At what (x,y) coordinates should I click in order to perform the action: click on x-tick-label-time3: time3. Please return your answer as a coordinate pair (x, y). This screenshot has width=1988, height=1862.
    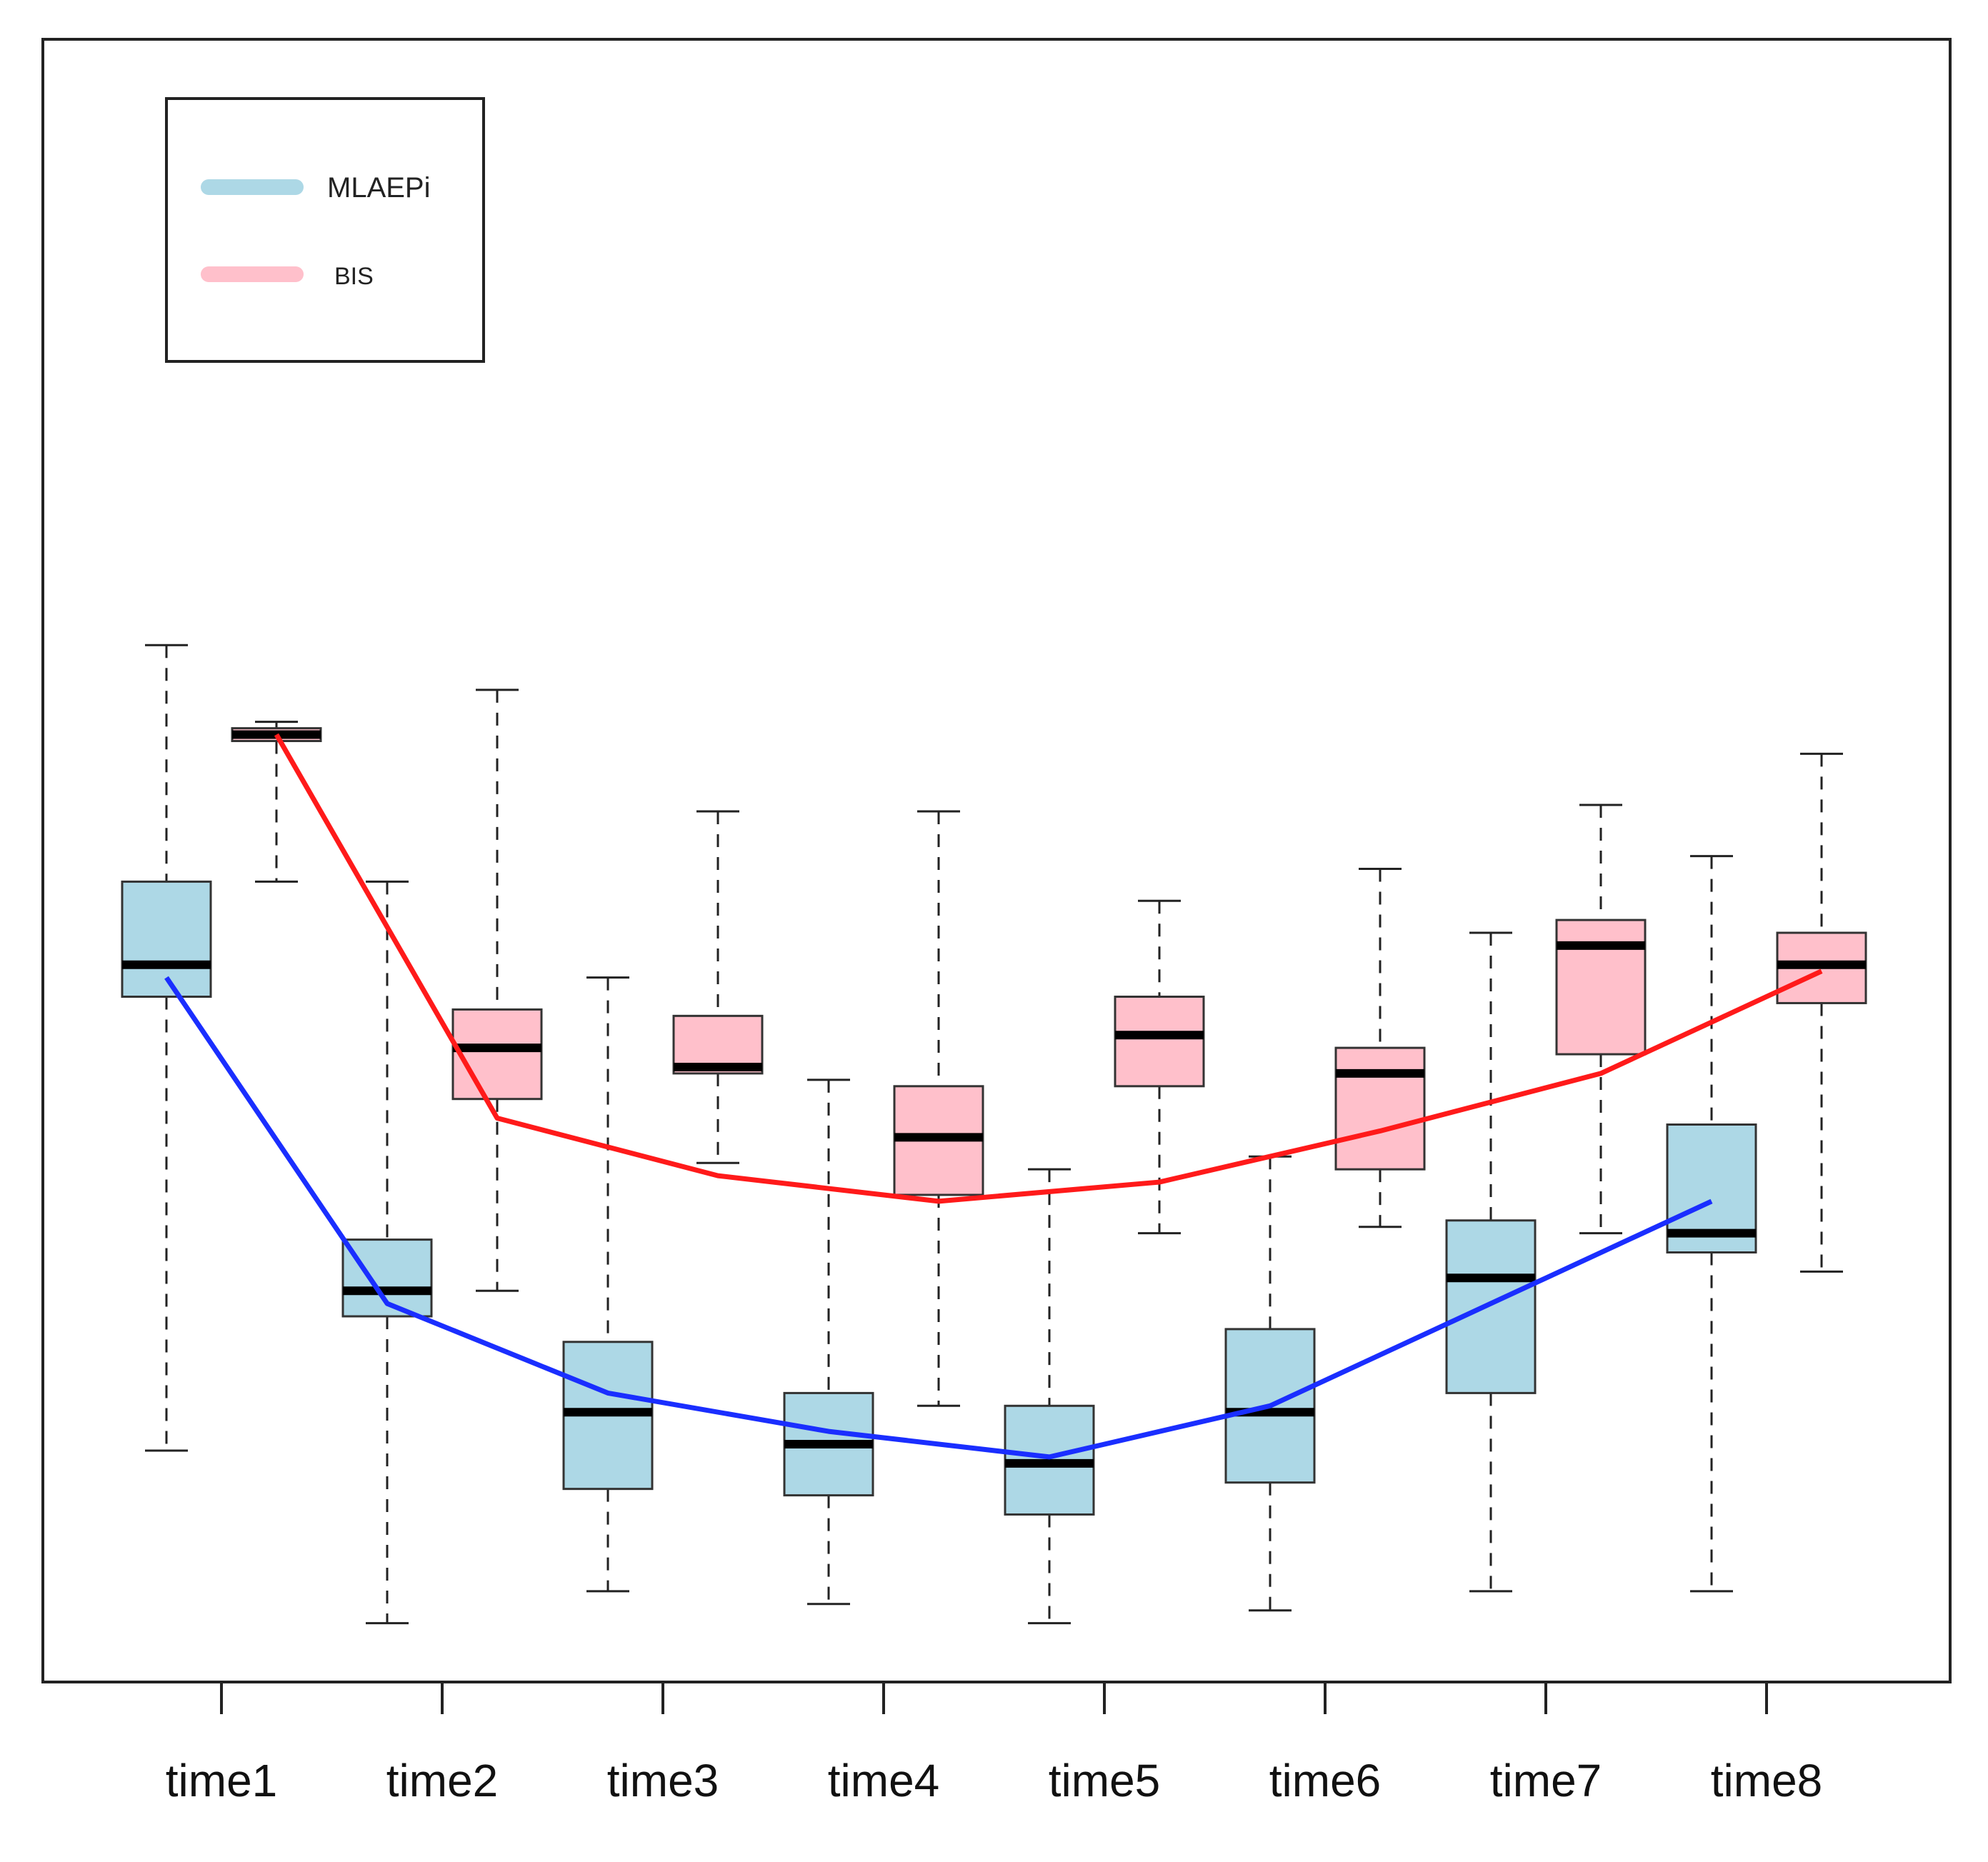
    Looking at the image, I should click on (663, 1781).